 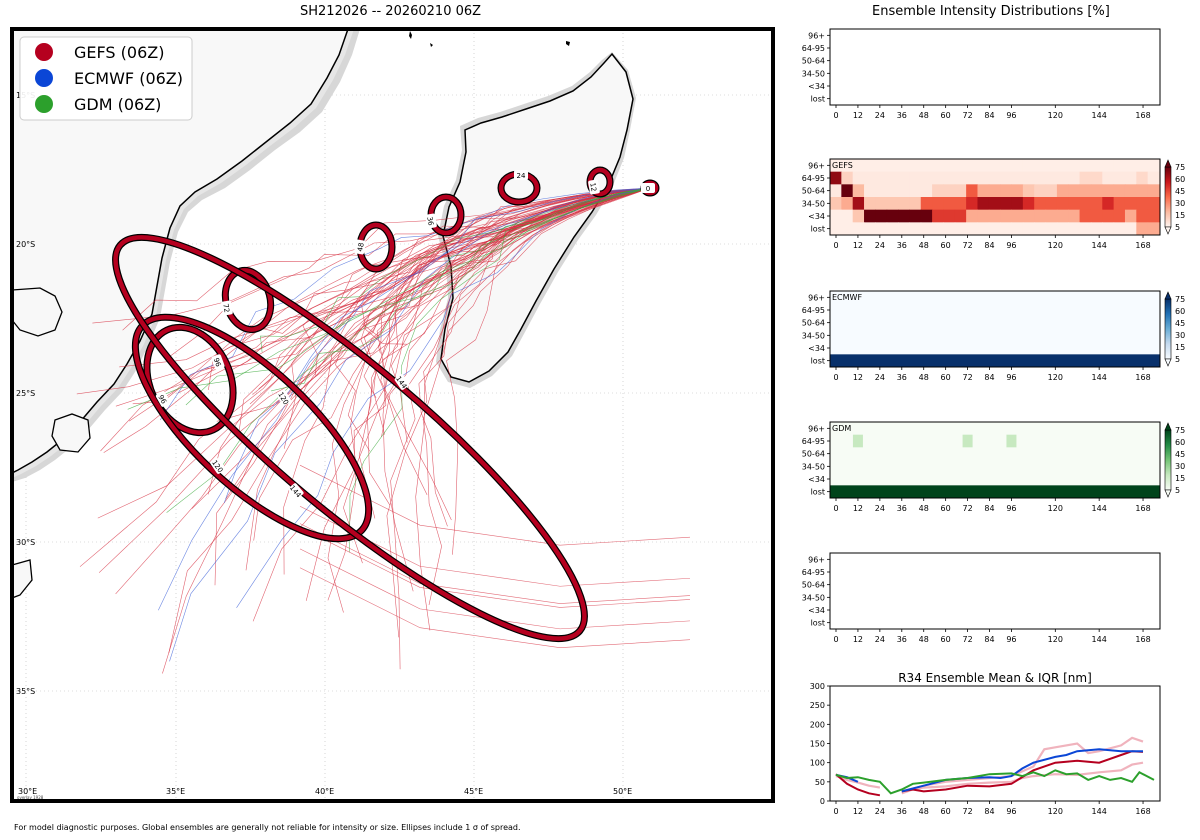 What do you see at coordinates (816, 348) in the screenshot?
I see `y-tick-label: <34` at bounding box center [816, 348].